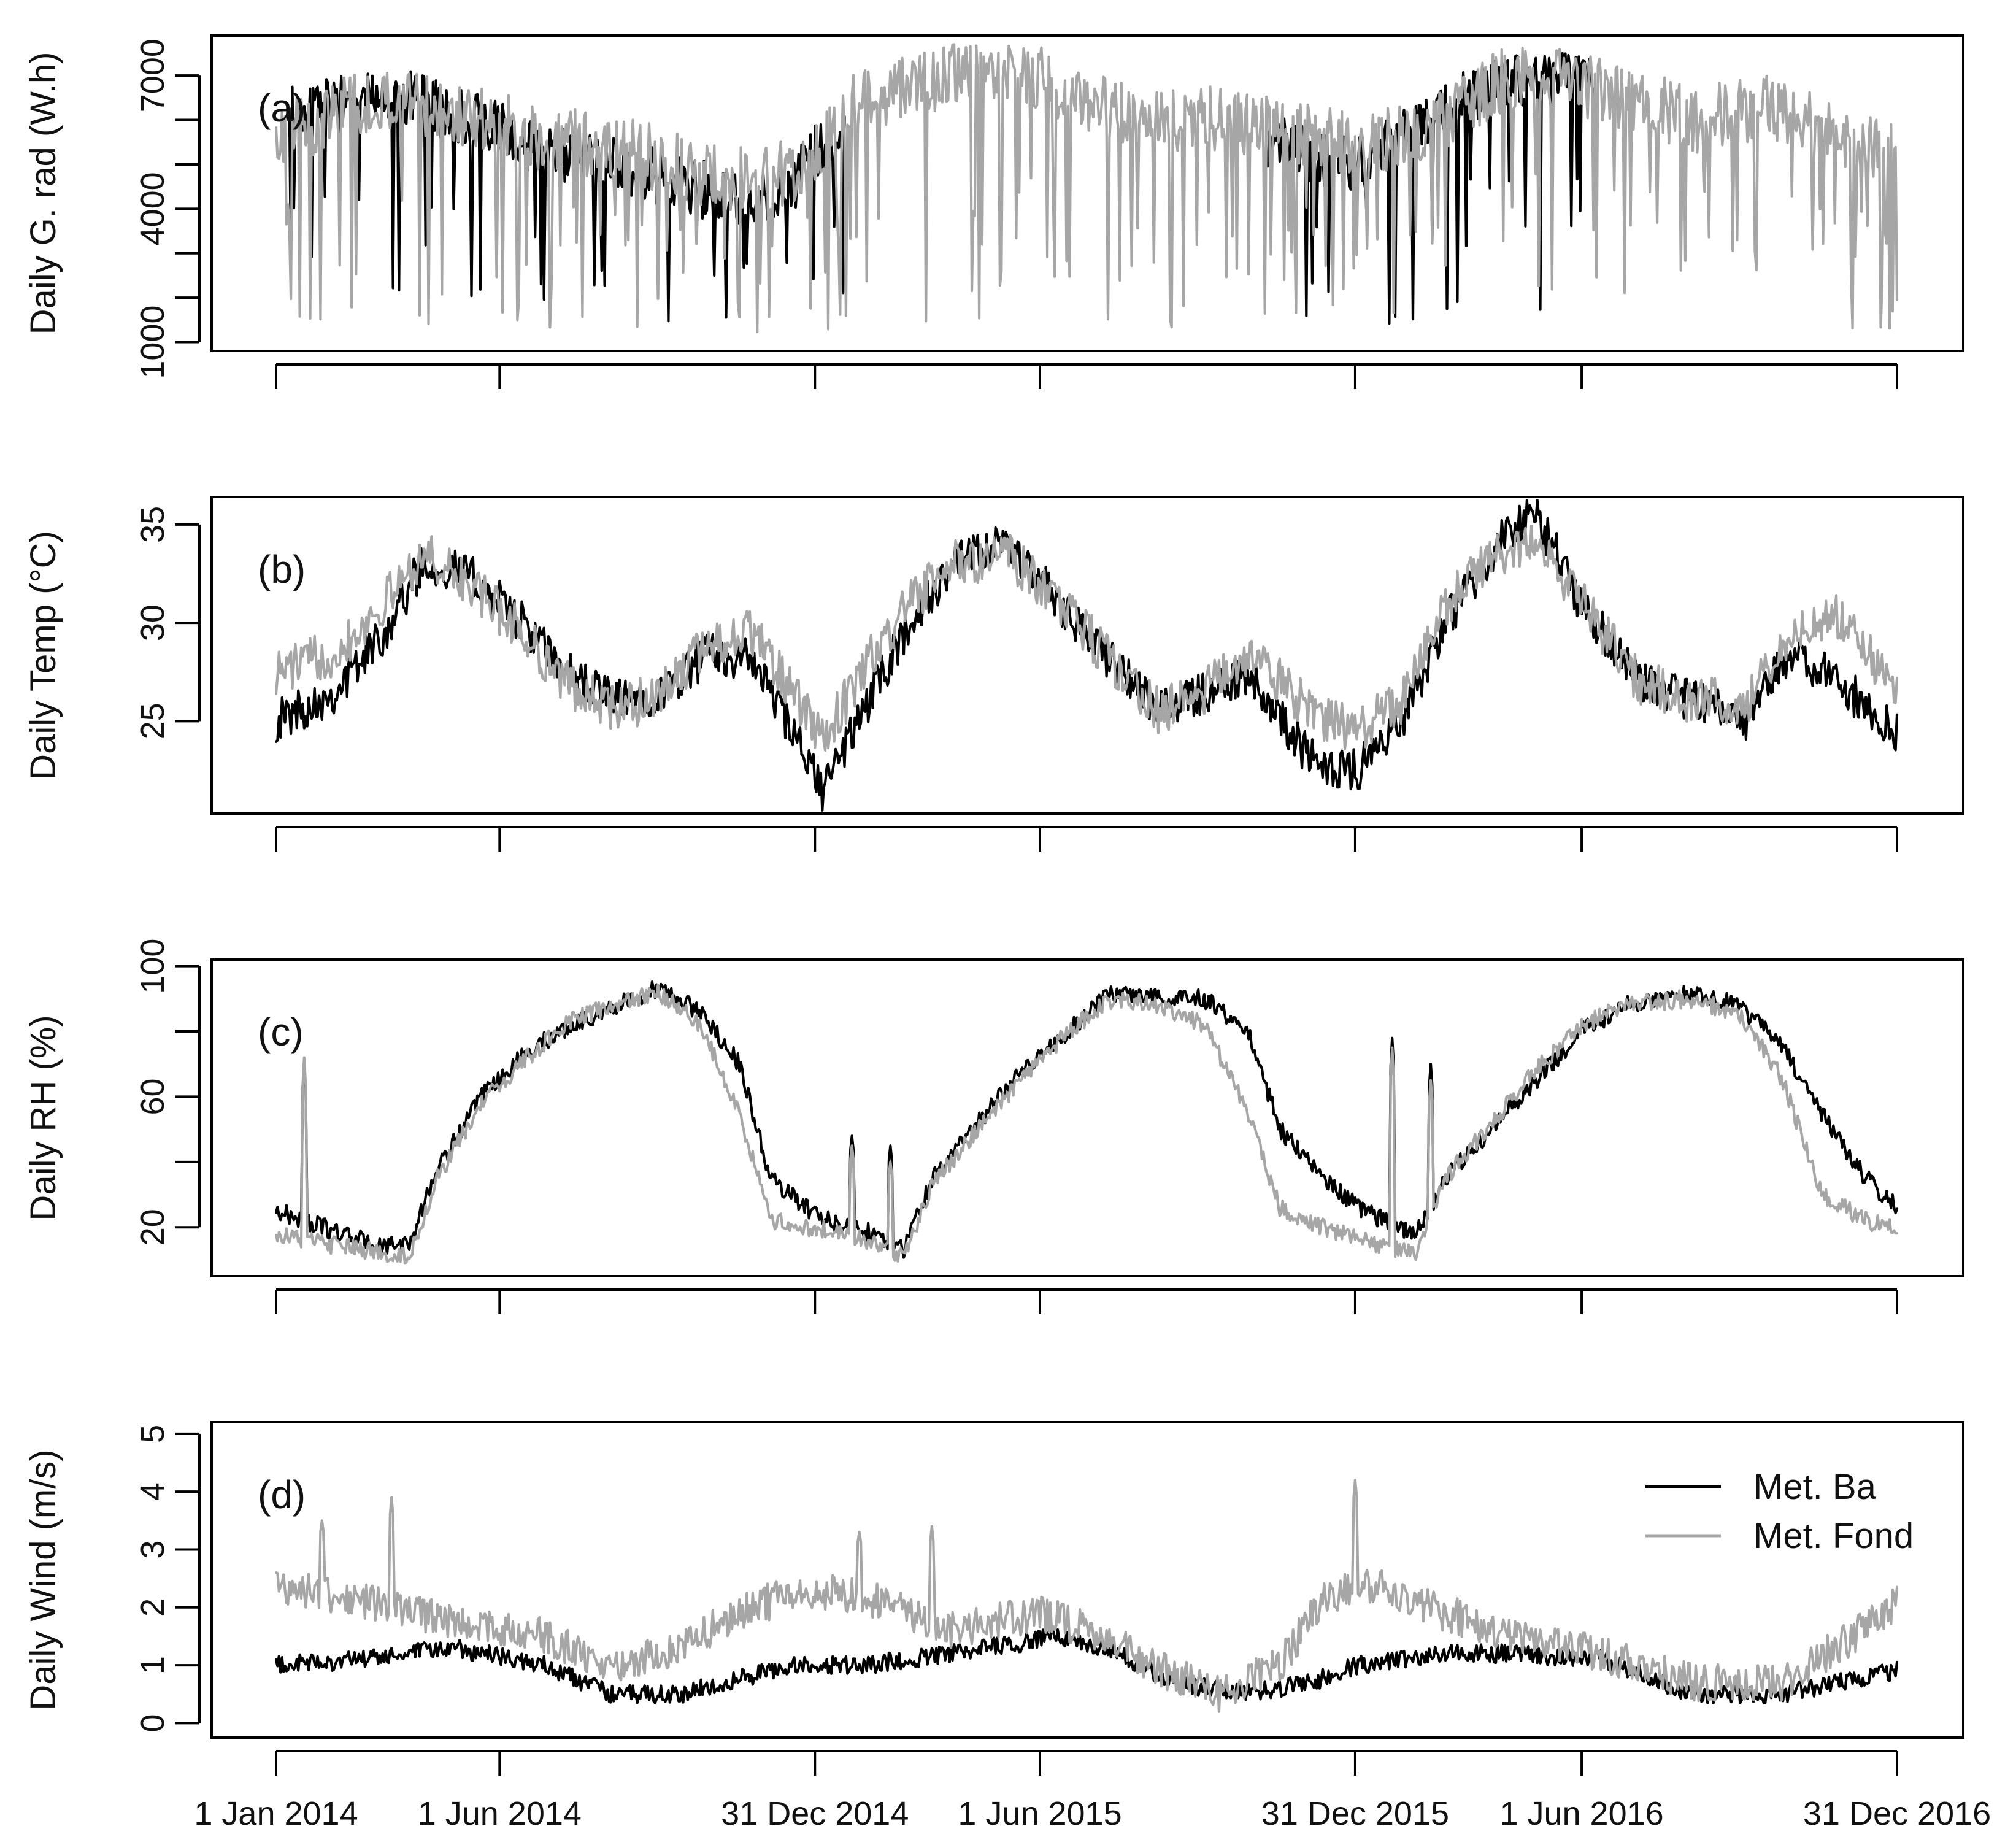 This screenshot has height=1837, width=2016. What do you see at coordinates (43, 193) in the screenshot?
I see `y-axis-label: Daily G. rad (W.h)` at bounding box center [43, 193].